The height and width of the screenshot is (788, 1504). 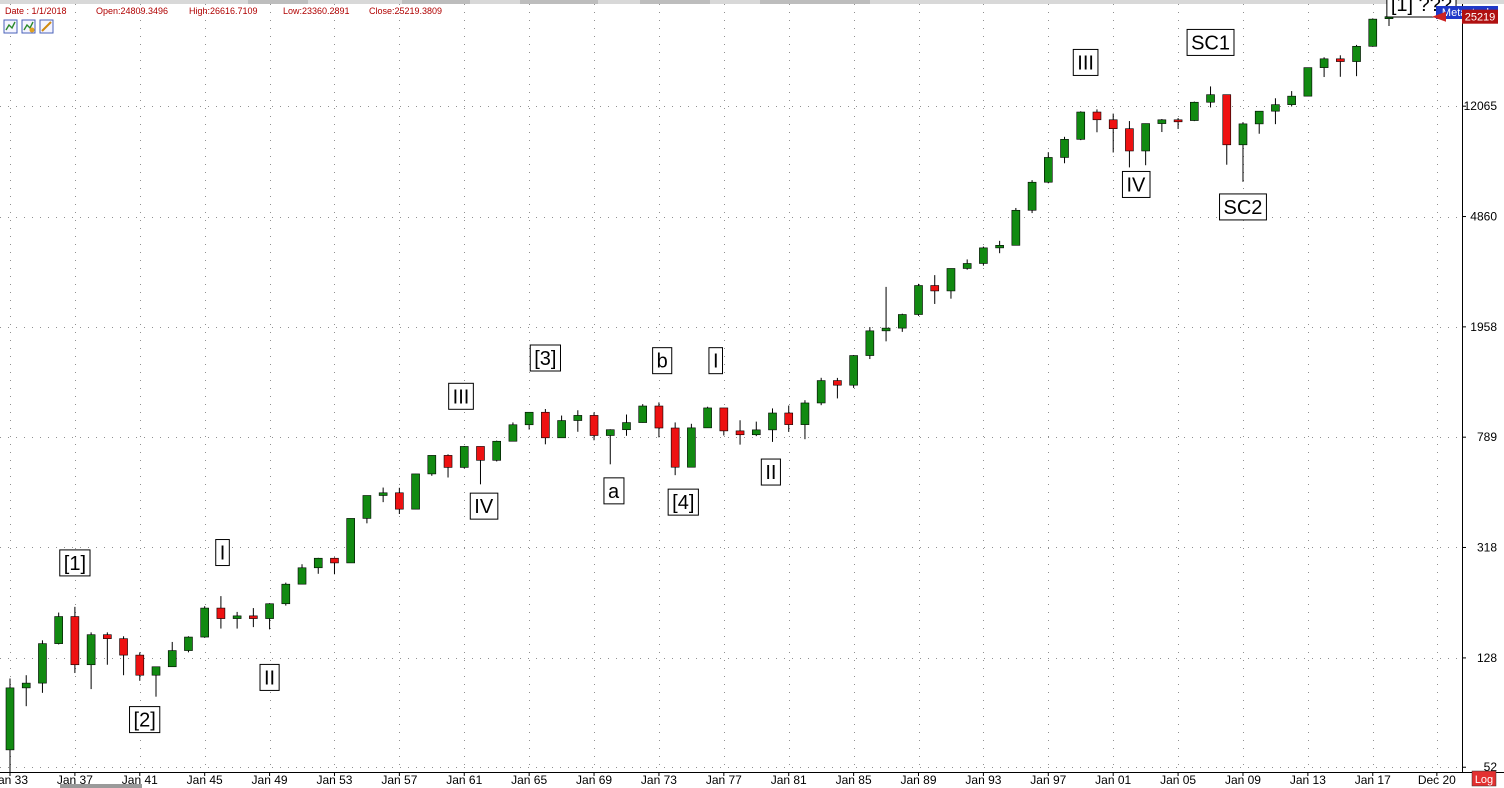 I want to click on price-axis-ticks: 52 128 318 789 1958 4860 12065, so click(x=1479, y=436).